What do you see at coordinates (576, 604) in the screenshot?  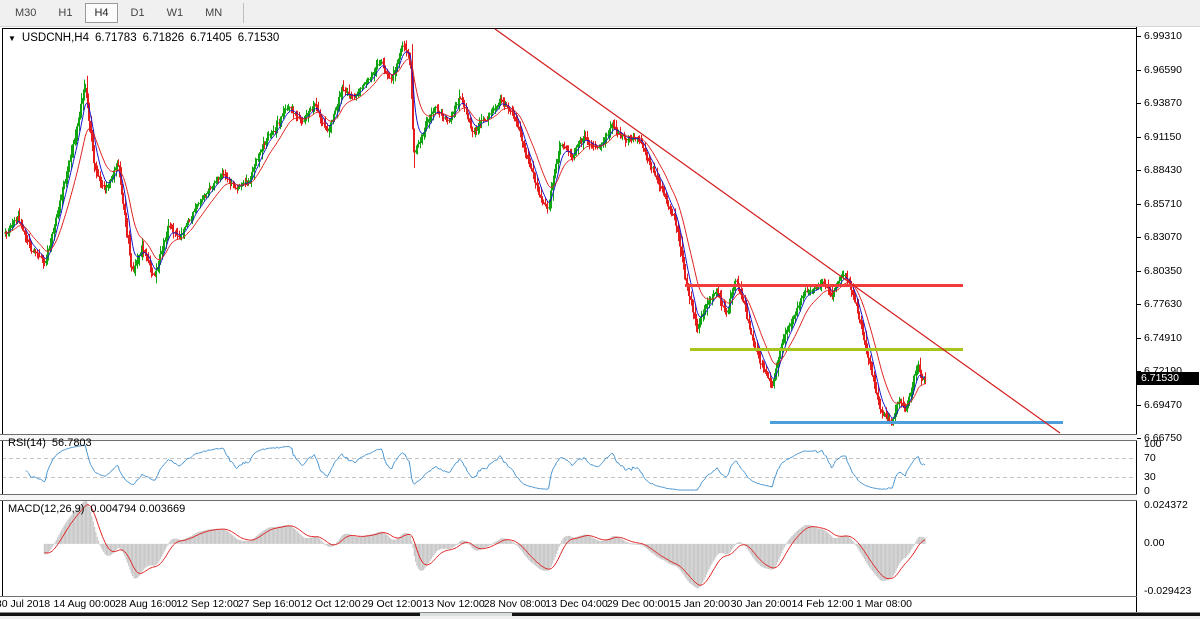 I see `date-axis-label: 13 Dec 04:00` at bounding box center [576, 604].